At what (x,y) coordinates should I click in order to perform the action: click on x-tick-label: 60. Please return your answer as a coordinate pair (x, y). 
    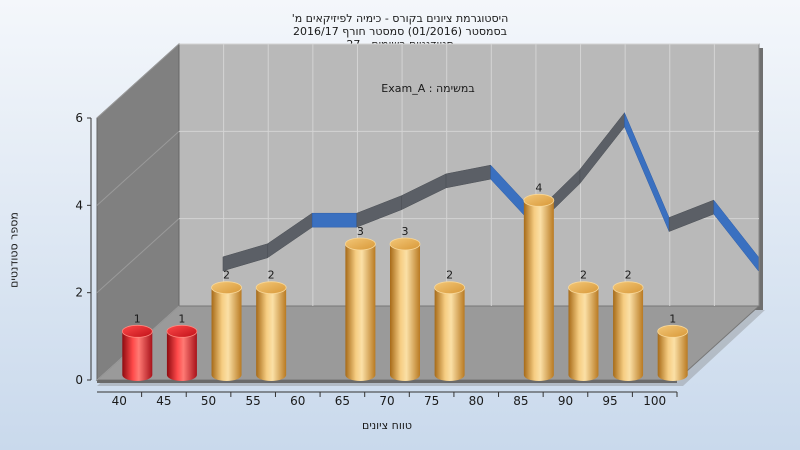
    Looking at the image, I should click on (297, 401).